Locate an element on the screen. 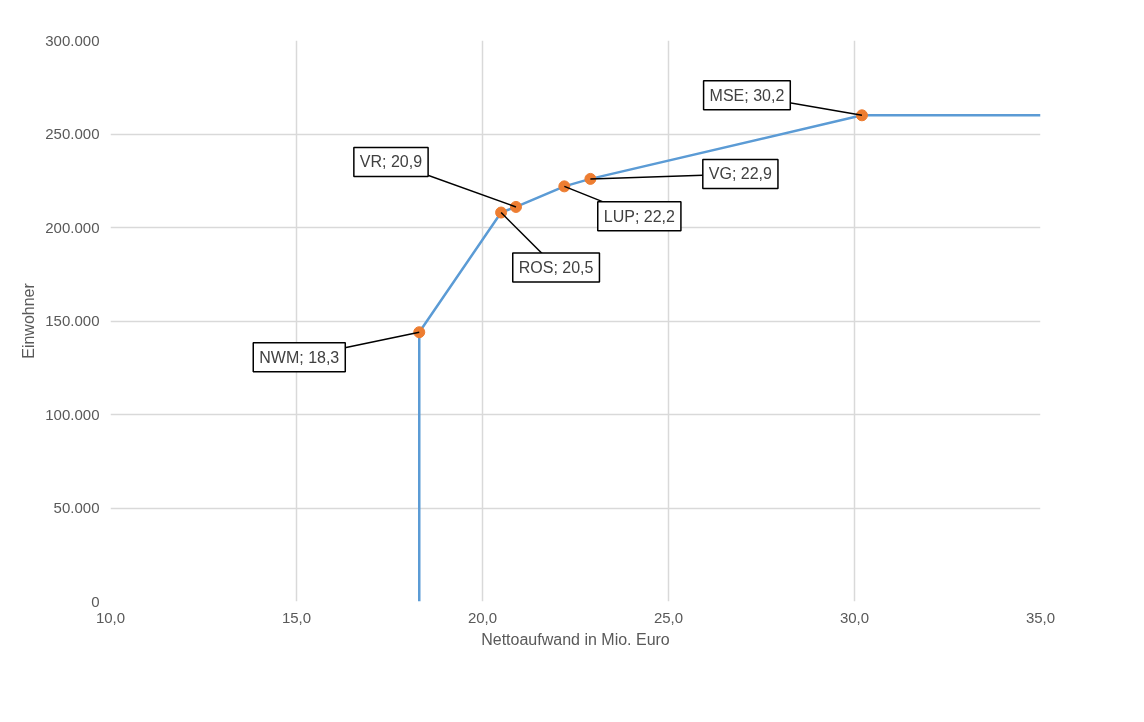  x-tick-label: 15,0 is located at coordinates (296, 617).